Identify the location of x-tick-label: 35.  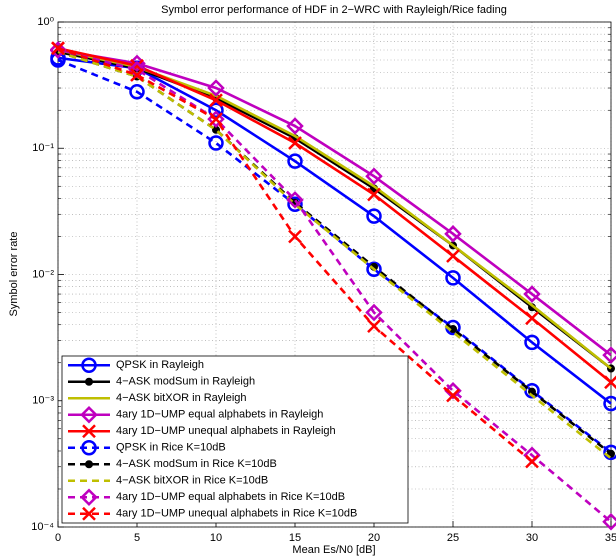
(610, 538).